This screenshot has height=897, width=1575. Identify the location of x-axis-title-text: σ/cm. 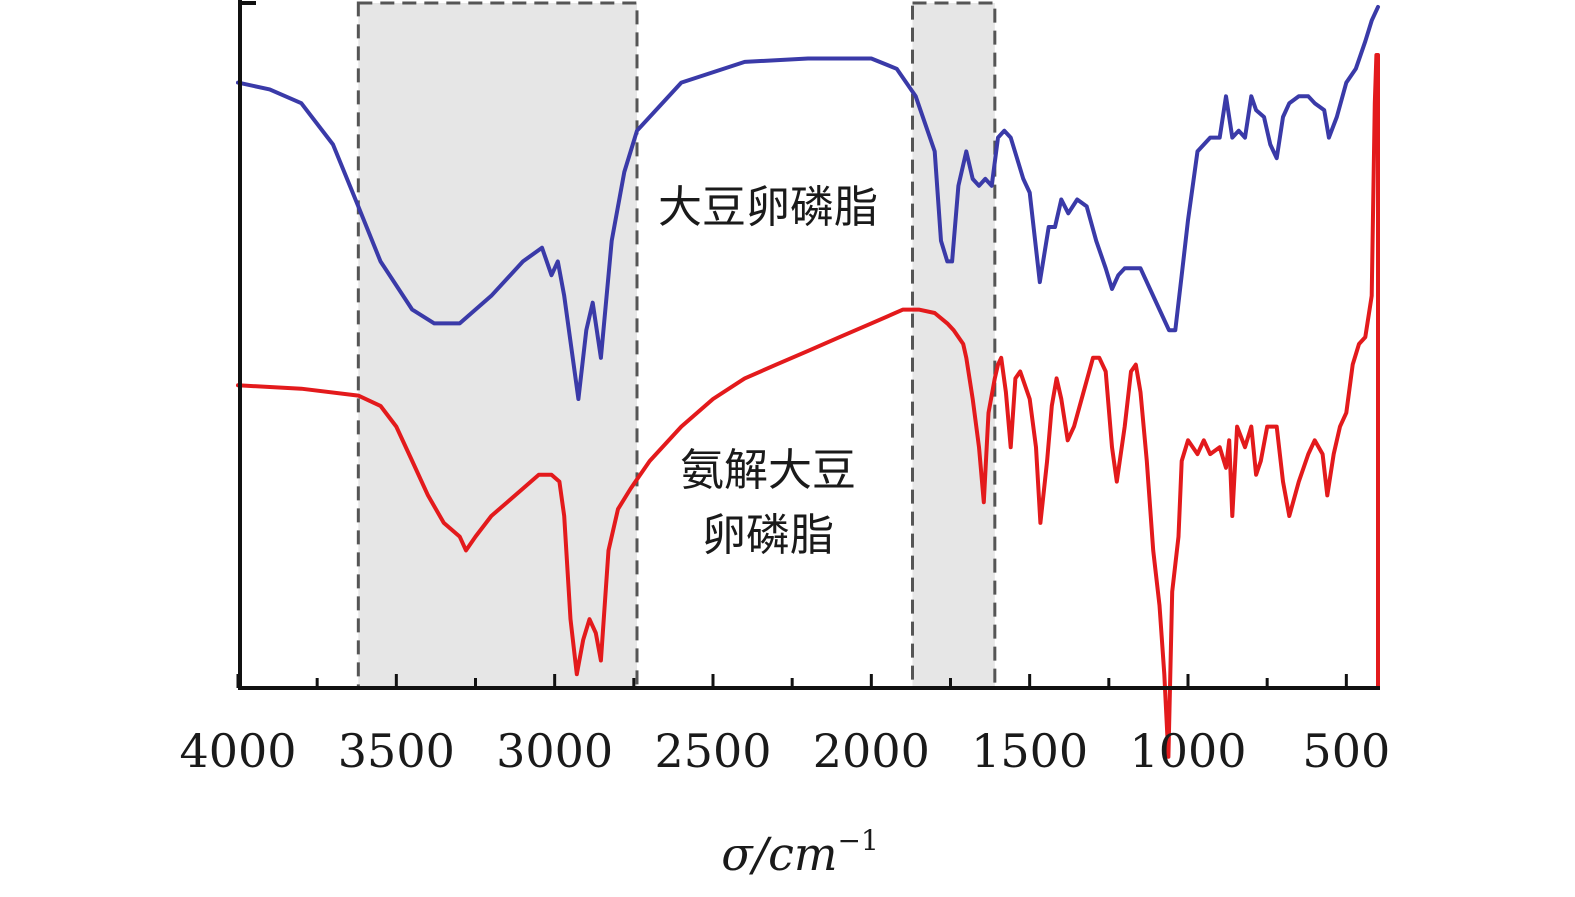
(779, 854).